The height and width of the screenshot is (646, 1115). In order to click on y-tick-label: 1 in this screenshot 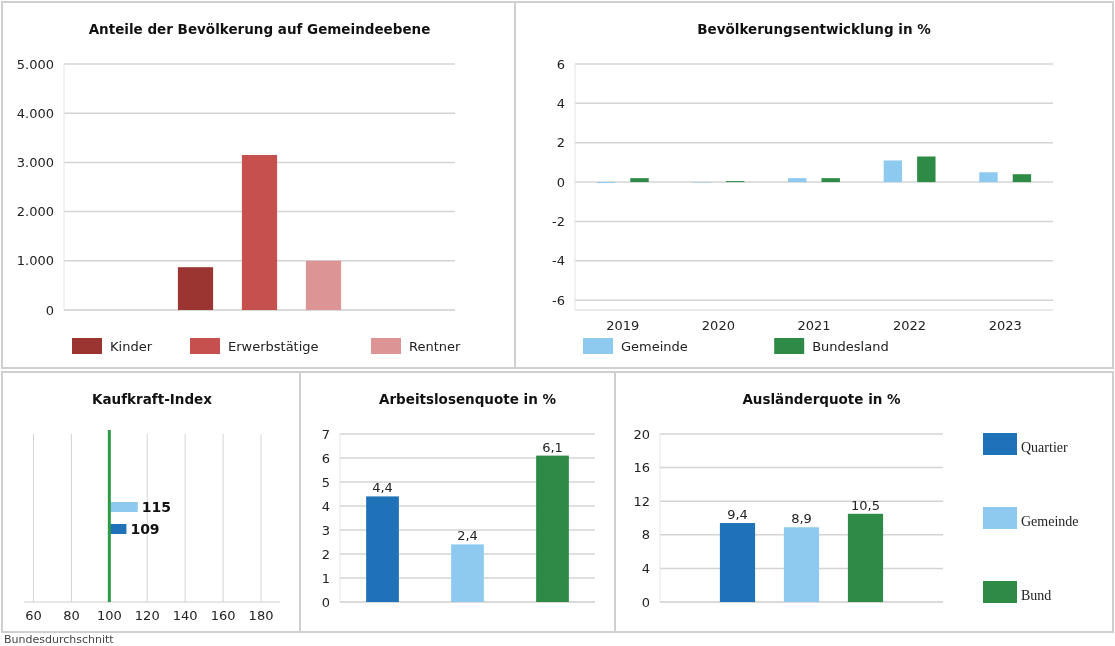, I will do `click(325, 578)`.